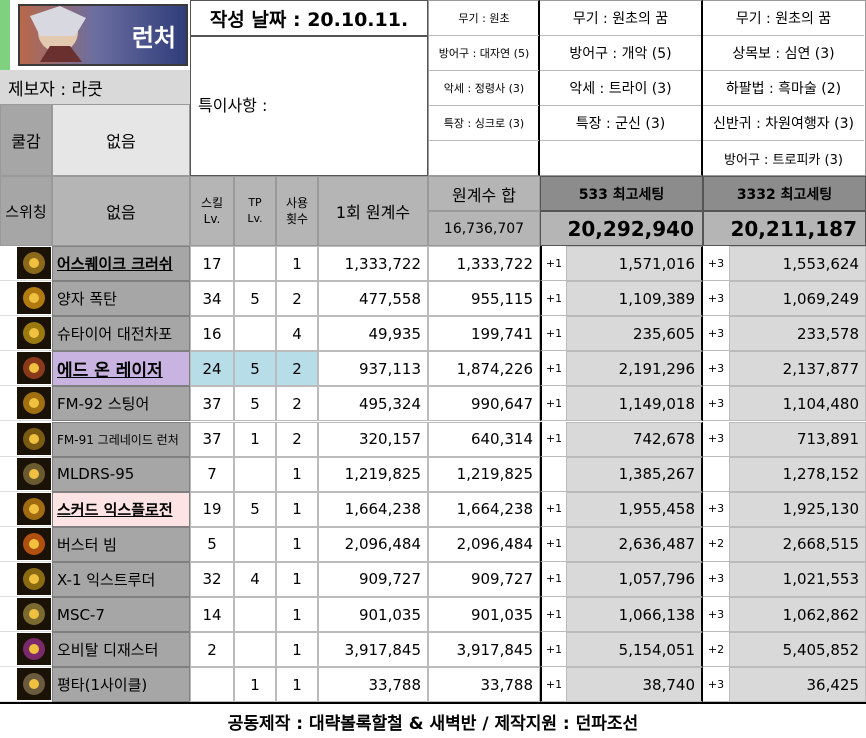 The image size is (866, 738). I want to click on skill-level: 32, so click(212, 579).